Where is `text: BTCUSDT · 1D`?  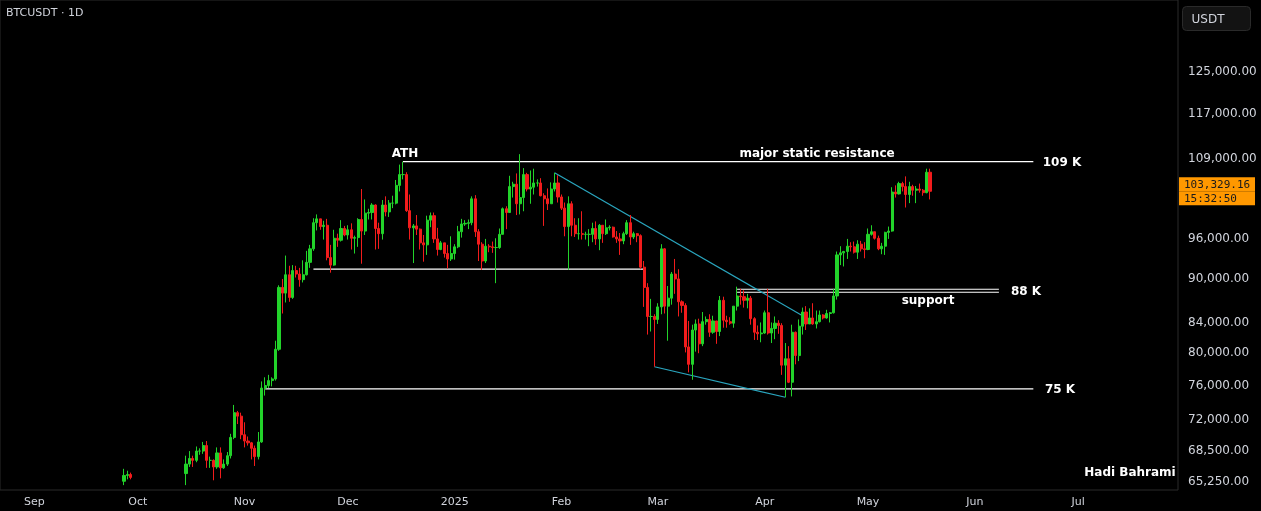
text: BTCUSDT · 1D is located at coordinates (45, 12).